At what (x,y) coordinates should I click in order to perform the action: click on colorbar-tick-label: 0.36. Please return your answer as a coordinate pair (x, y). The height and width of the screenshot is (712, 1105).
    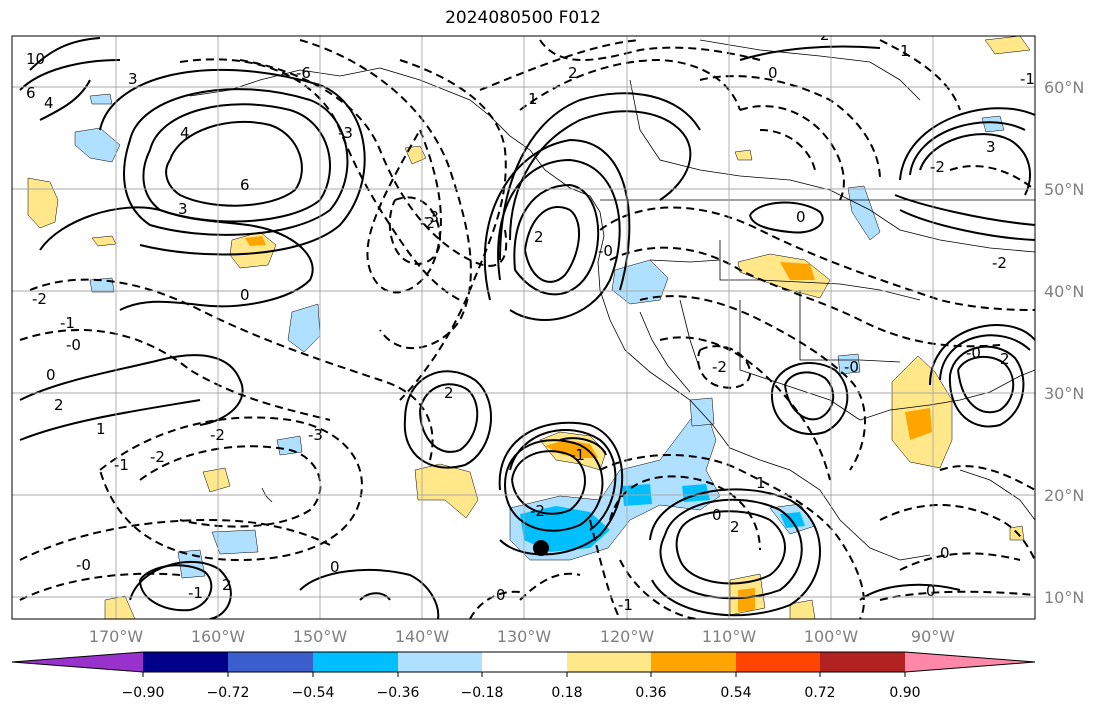
    Looking at the image, I should click on (650, 693).